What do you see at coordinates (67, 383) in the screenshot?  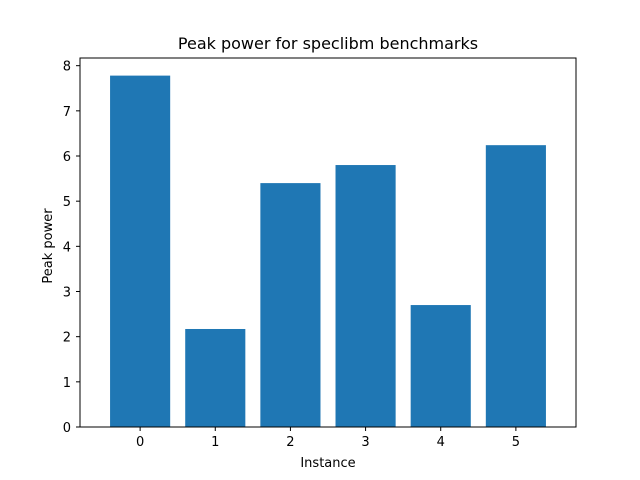 I see `y-tick-label: 1` at bounding box center [67, 383].